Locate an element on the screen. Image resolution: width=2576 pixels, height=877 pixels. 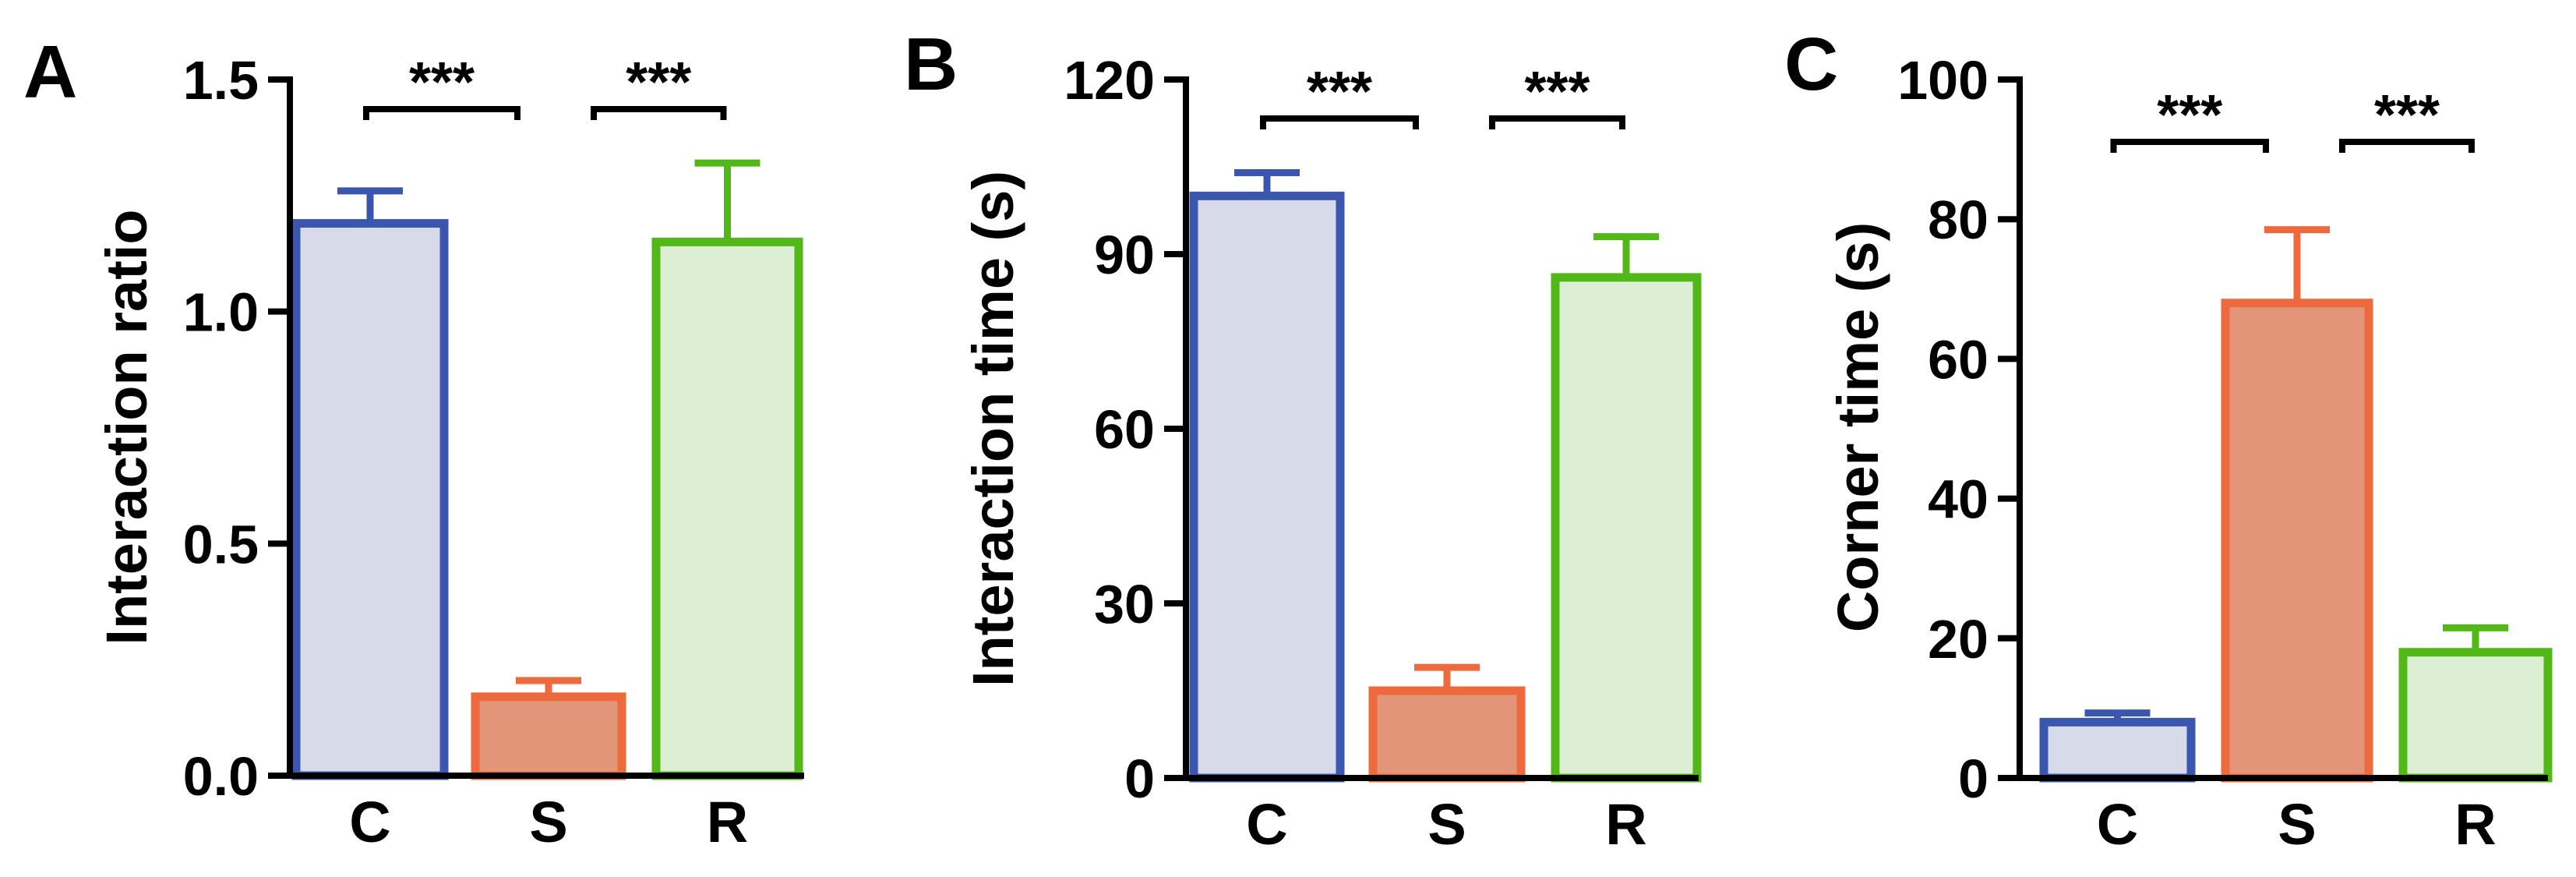
y-axis-title: Interaction time (s) is located at coordinates (993, 429).